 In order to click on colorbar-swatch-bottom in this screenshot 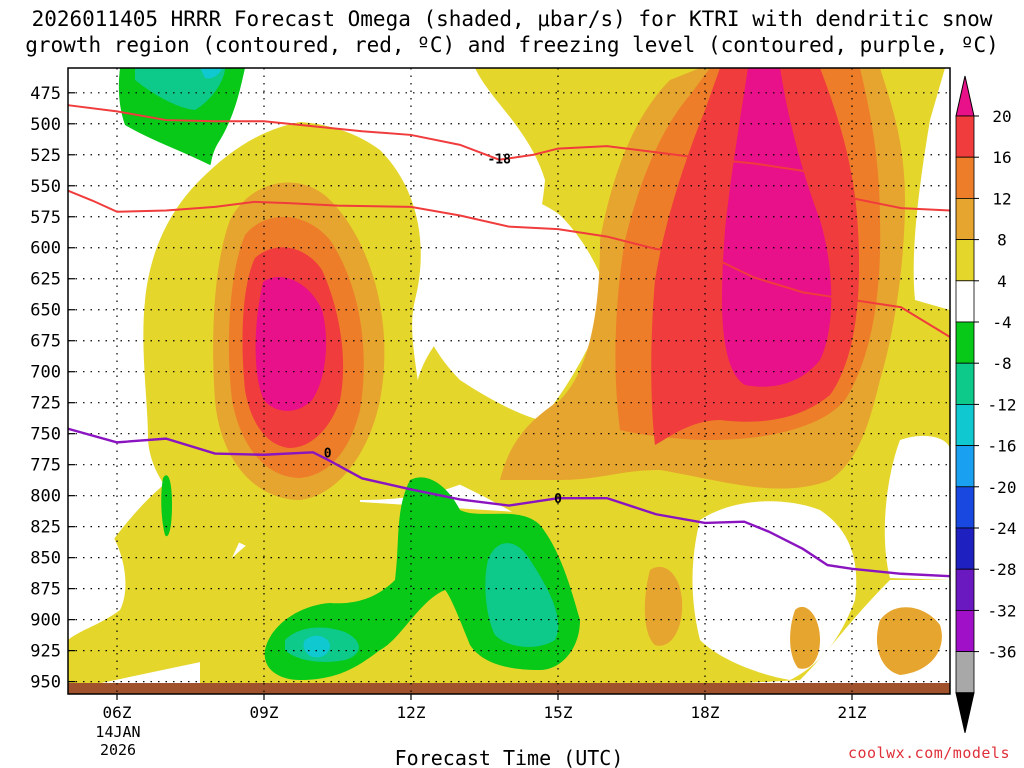, I will do `click(965, 712)`.